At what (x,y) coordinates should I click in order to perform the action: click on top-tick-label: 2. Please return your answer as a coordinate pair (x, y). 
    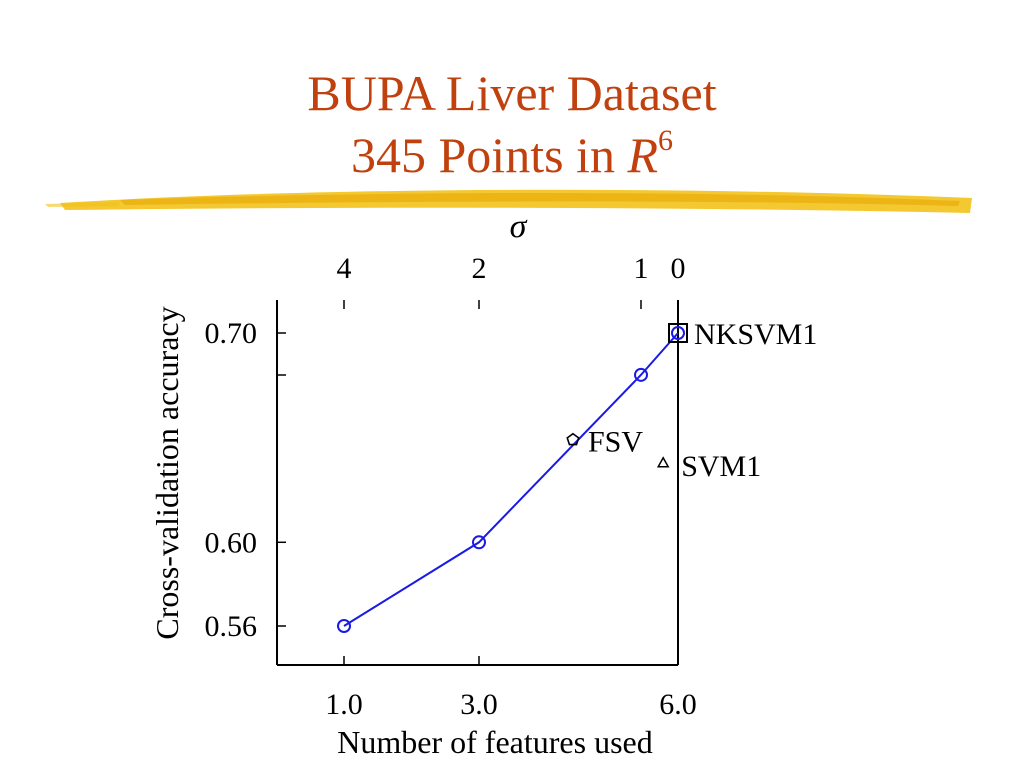
    Looking at the image, I should click on (479, 268).